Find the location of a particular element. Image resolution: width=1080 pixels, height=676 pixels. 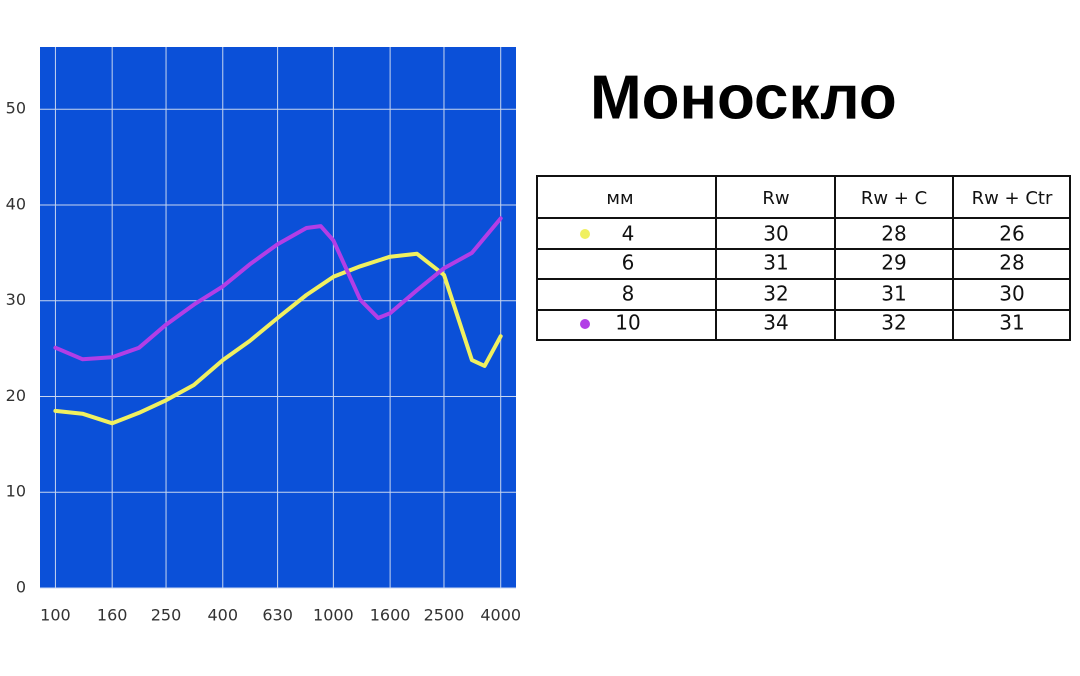

x-tick-label: 1000 is located at coordinates (333, 615).